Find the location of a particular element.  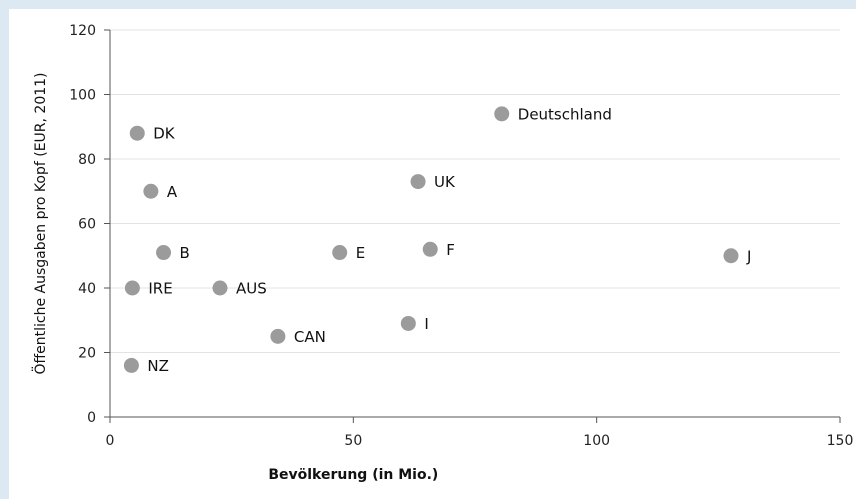

y-tick-label: 20 is located at coordinates (87, 354).